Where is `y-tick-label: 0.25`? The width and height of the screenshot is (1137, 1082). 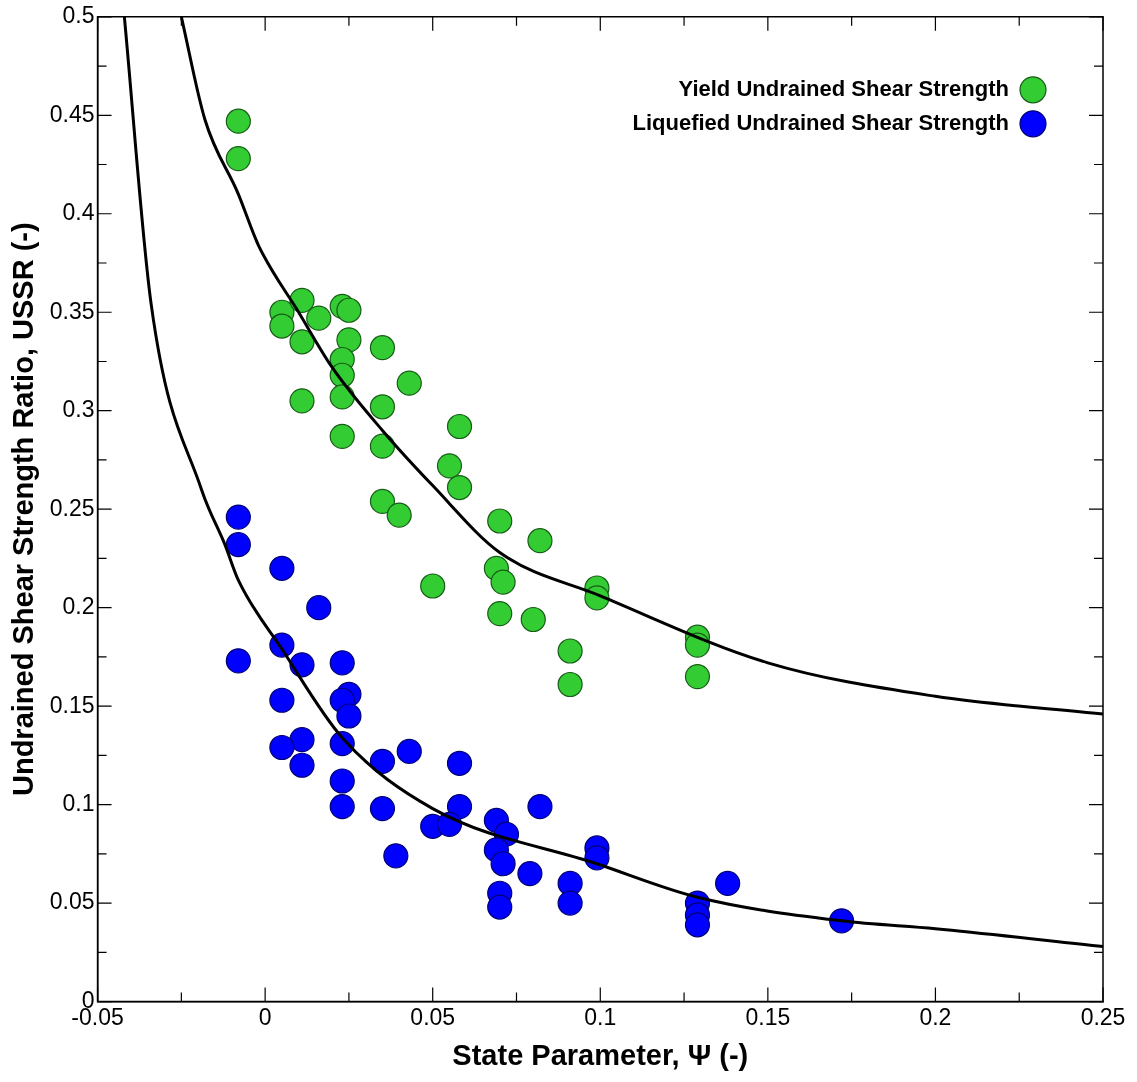 y-tick-label: 0.25 is located at coordinates (72, 507).